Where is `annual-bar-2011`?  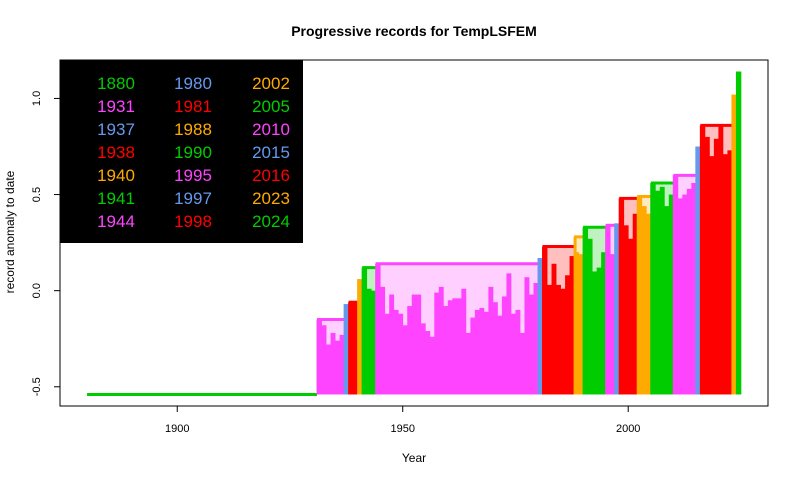
annual-bar-2011 is located at coordinates (680, 296).